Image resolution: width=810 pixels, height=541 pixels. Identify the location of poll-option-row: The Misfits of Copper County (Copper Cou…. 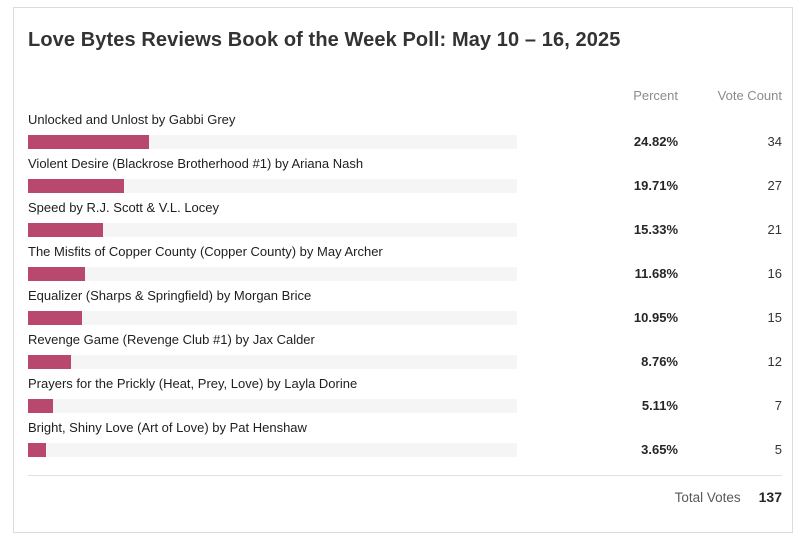
(405, 266).